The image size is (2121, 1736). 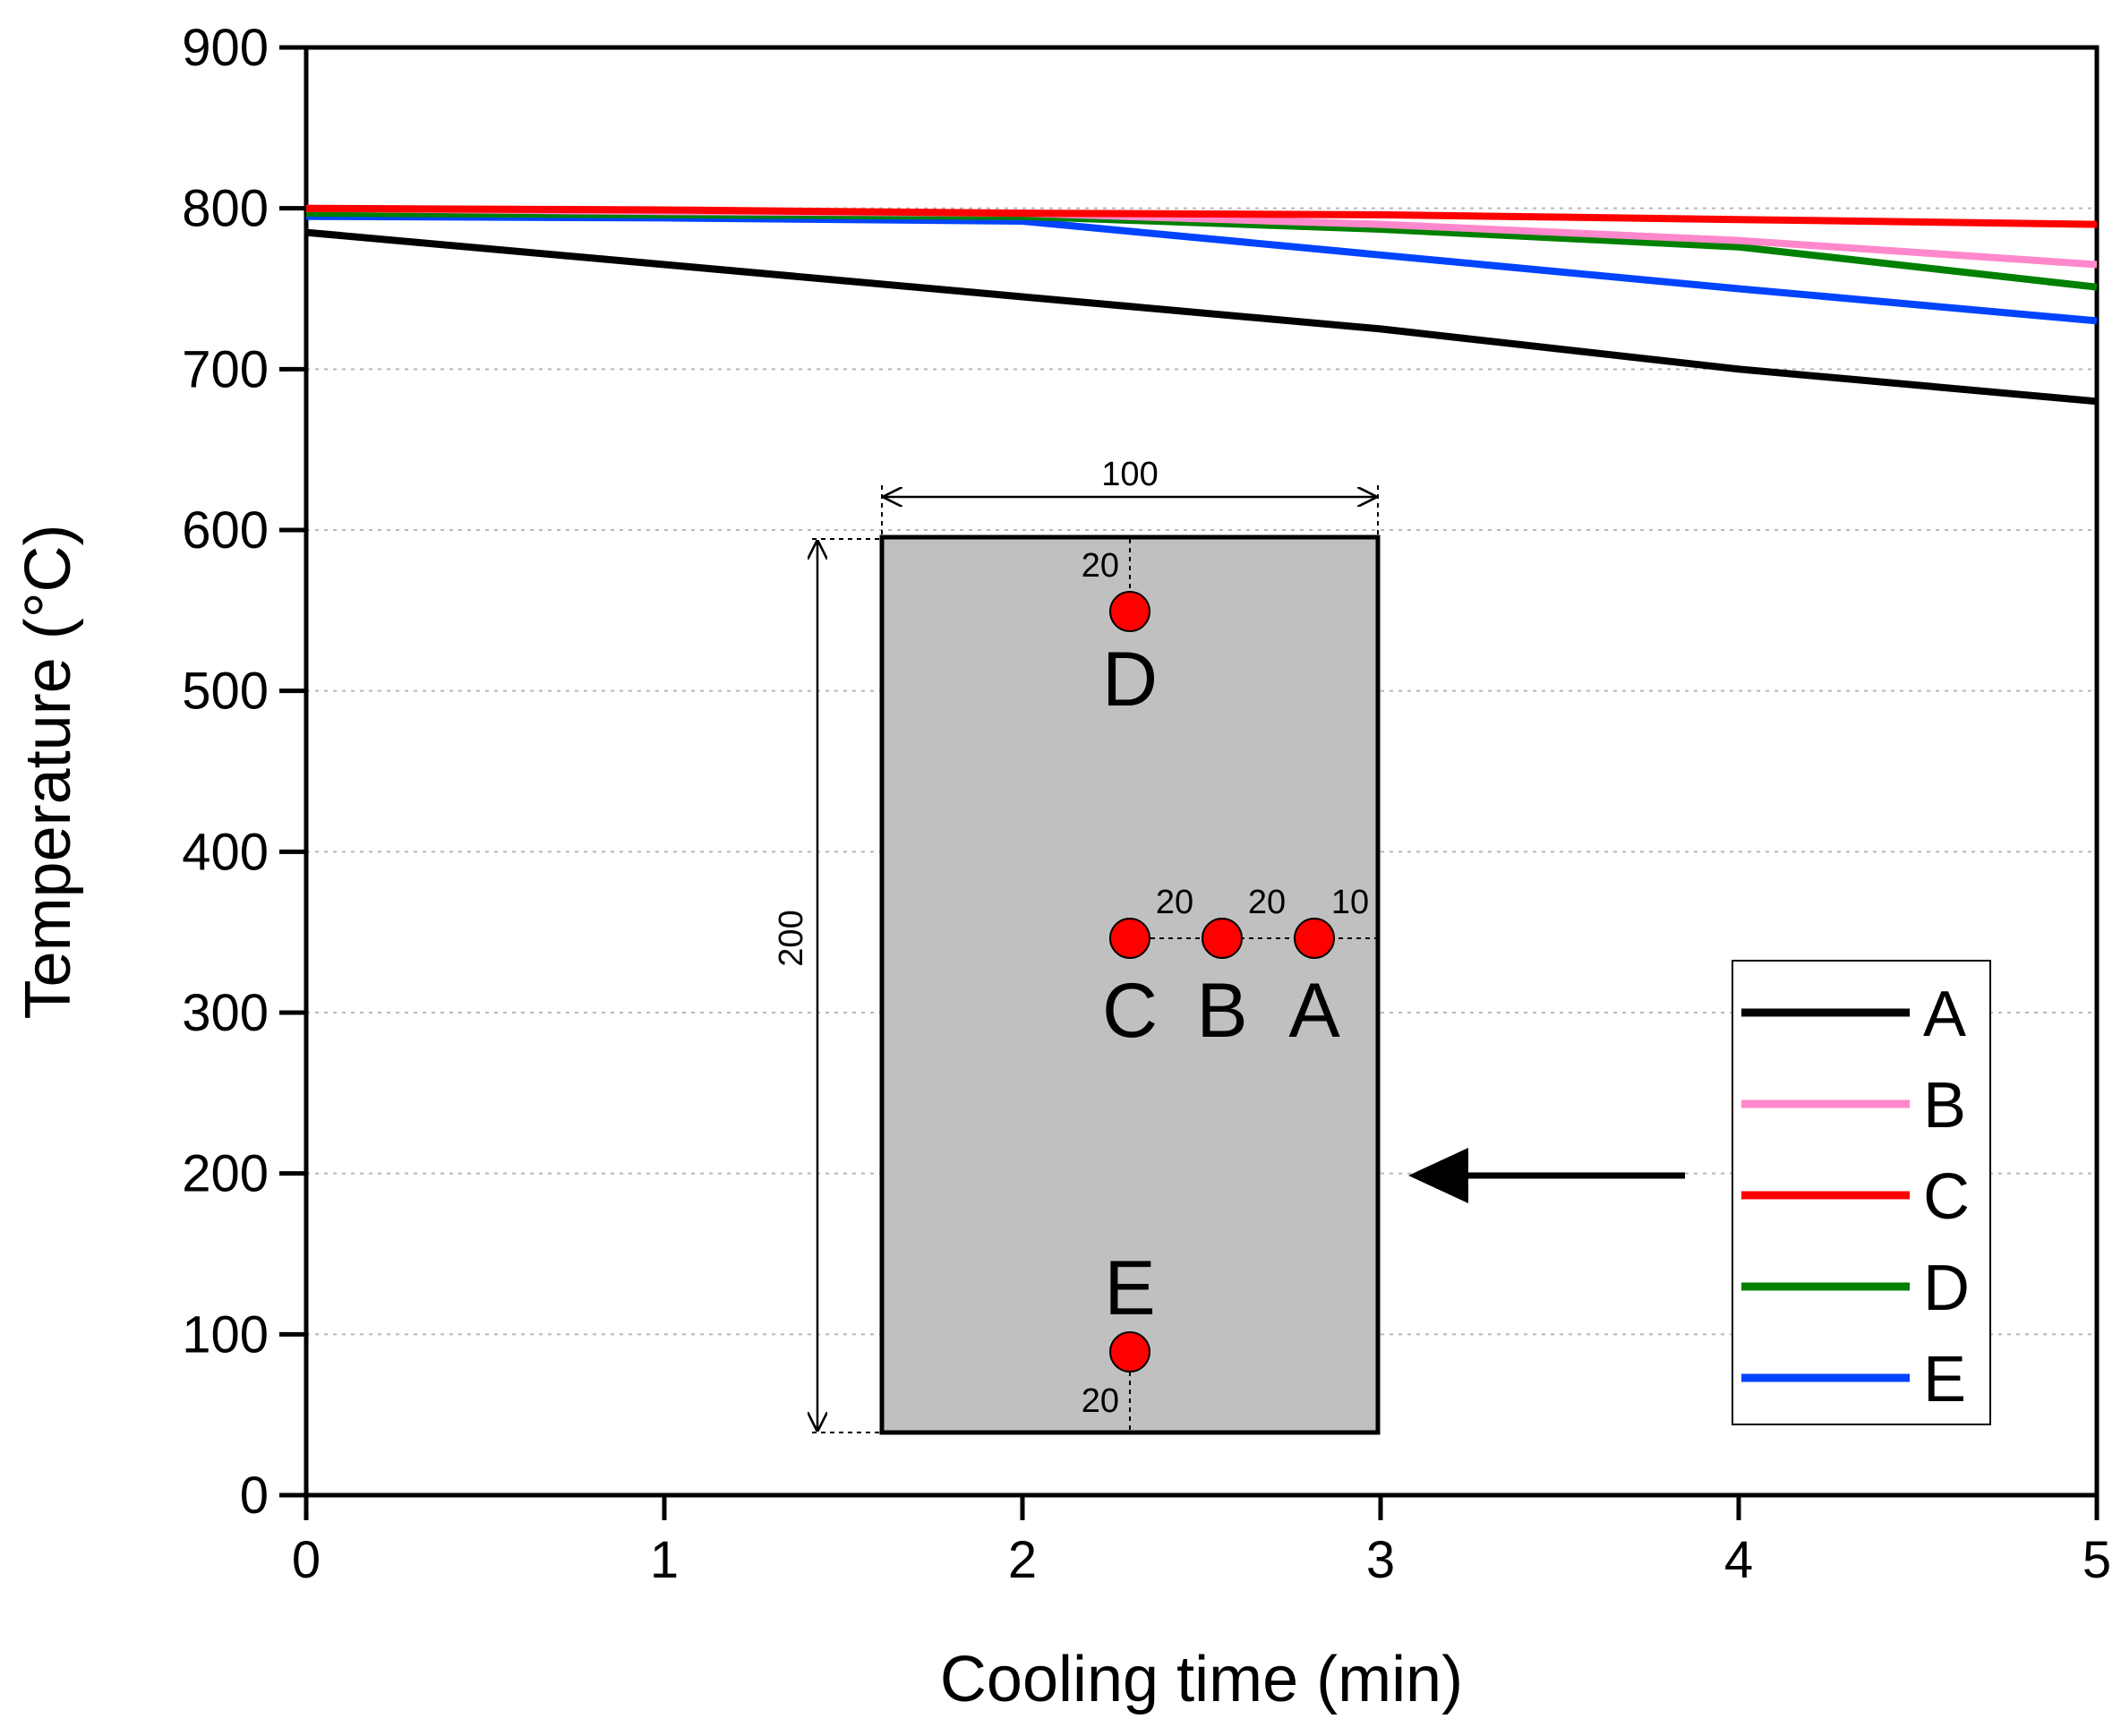 I want to click on x-axis-title: Cooling time (min), so click(x=1201, y=1679).